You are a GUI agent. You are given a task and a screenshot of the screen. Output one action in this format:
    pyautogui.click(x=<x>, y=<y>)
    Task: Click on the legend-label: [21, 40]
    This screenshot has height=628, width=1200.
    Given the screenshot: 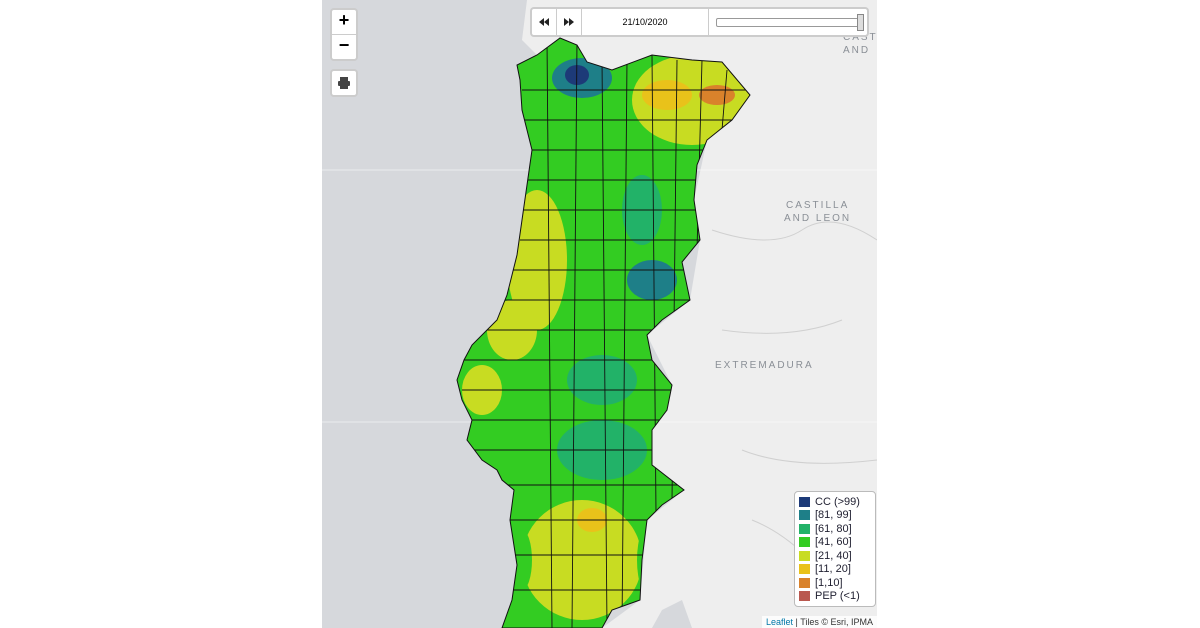 What is the action you would take?
    pyautogui.click(x=833, y=555)
    